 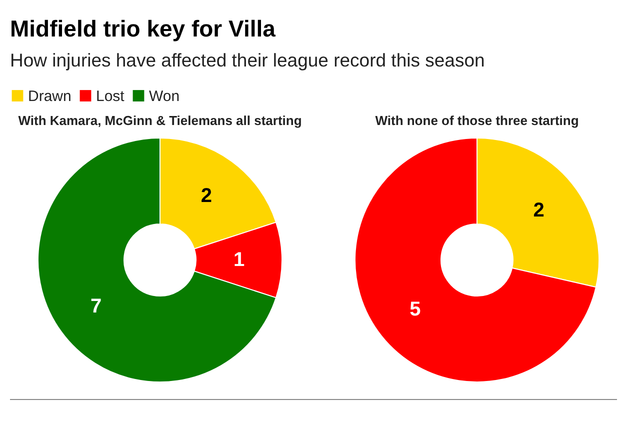 I want to click on chart-title: Midfield trio key for Villa, so click(x=143, y=29).